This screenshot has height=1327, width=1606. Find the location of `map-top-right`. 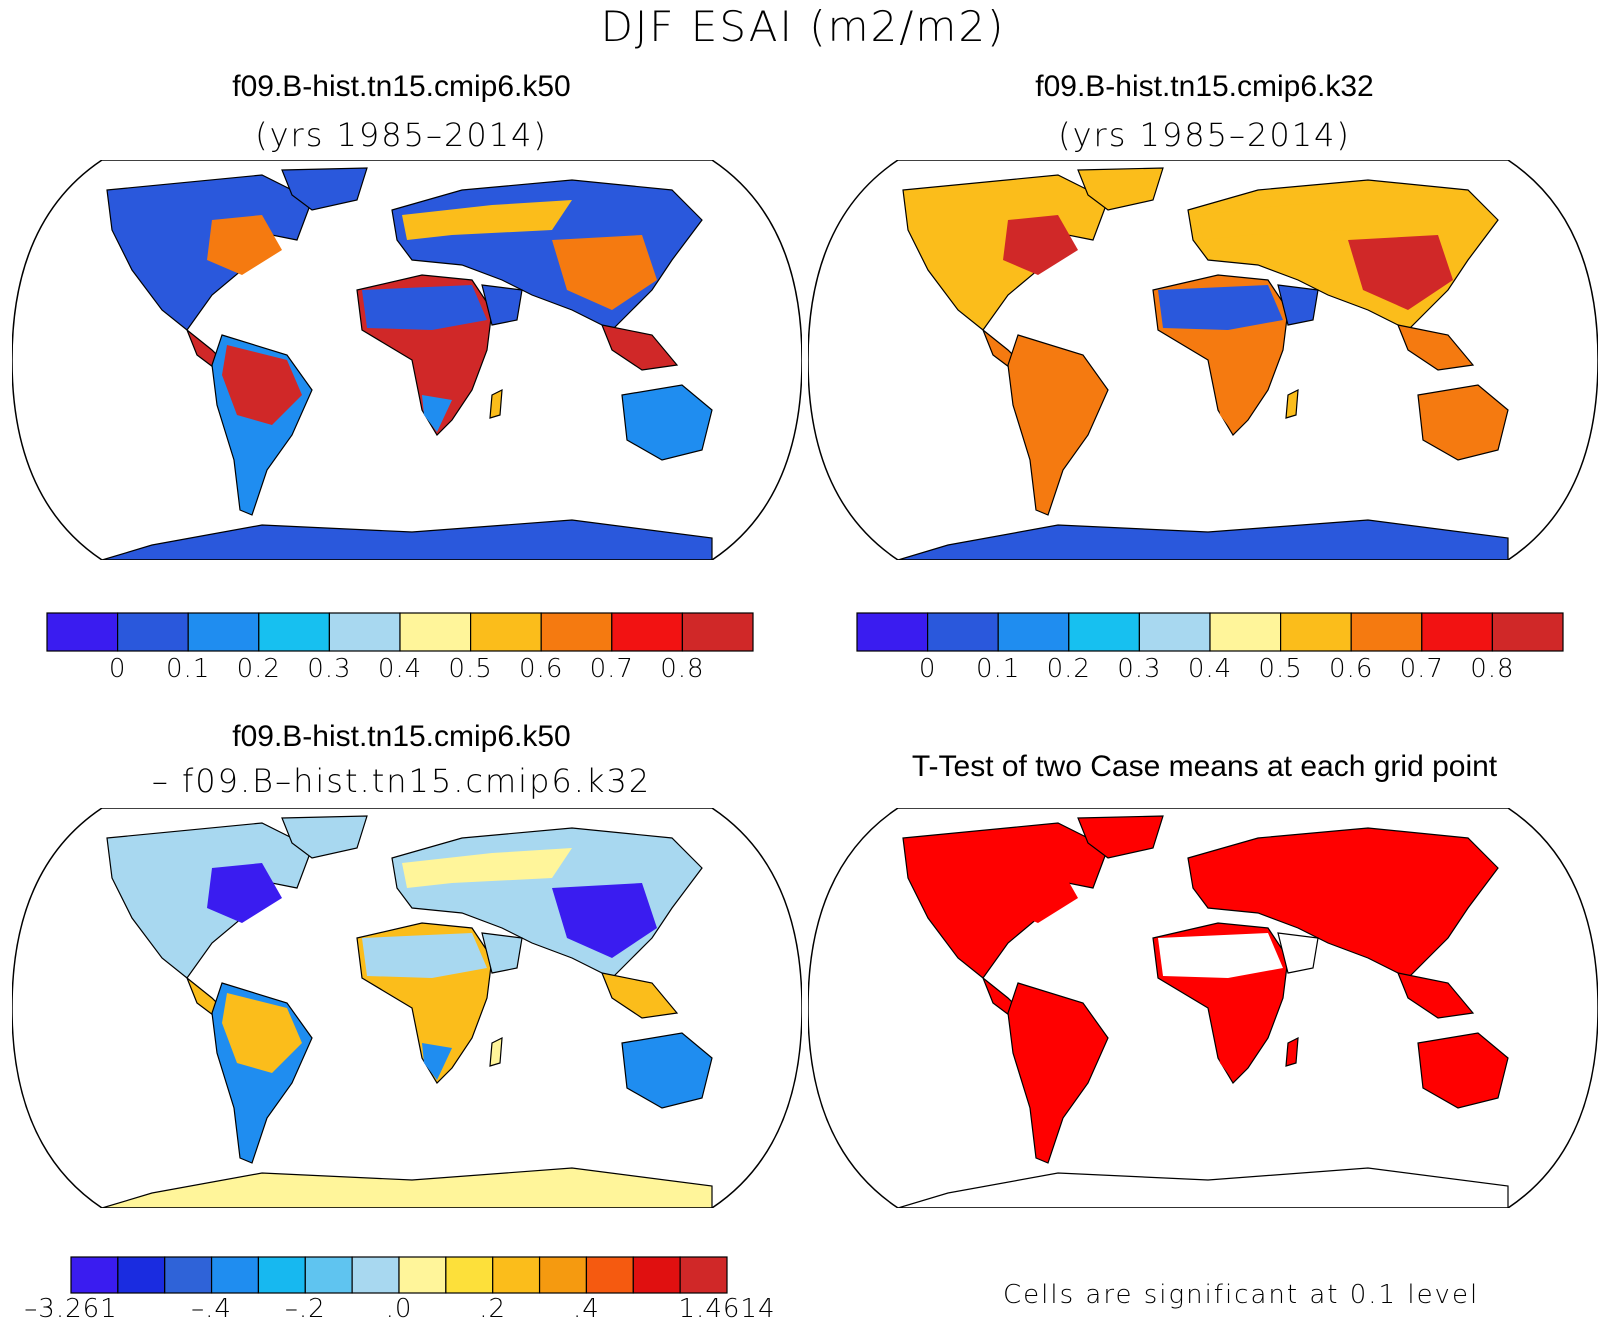

map-top-right is located at coordinates (1203, 360).